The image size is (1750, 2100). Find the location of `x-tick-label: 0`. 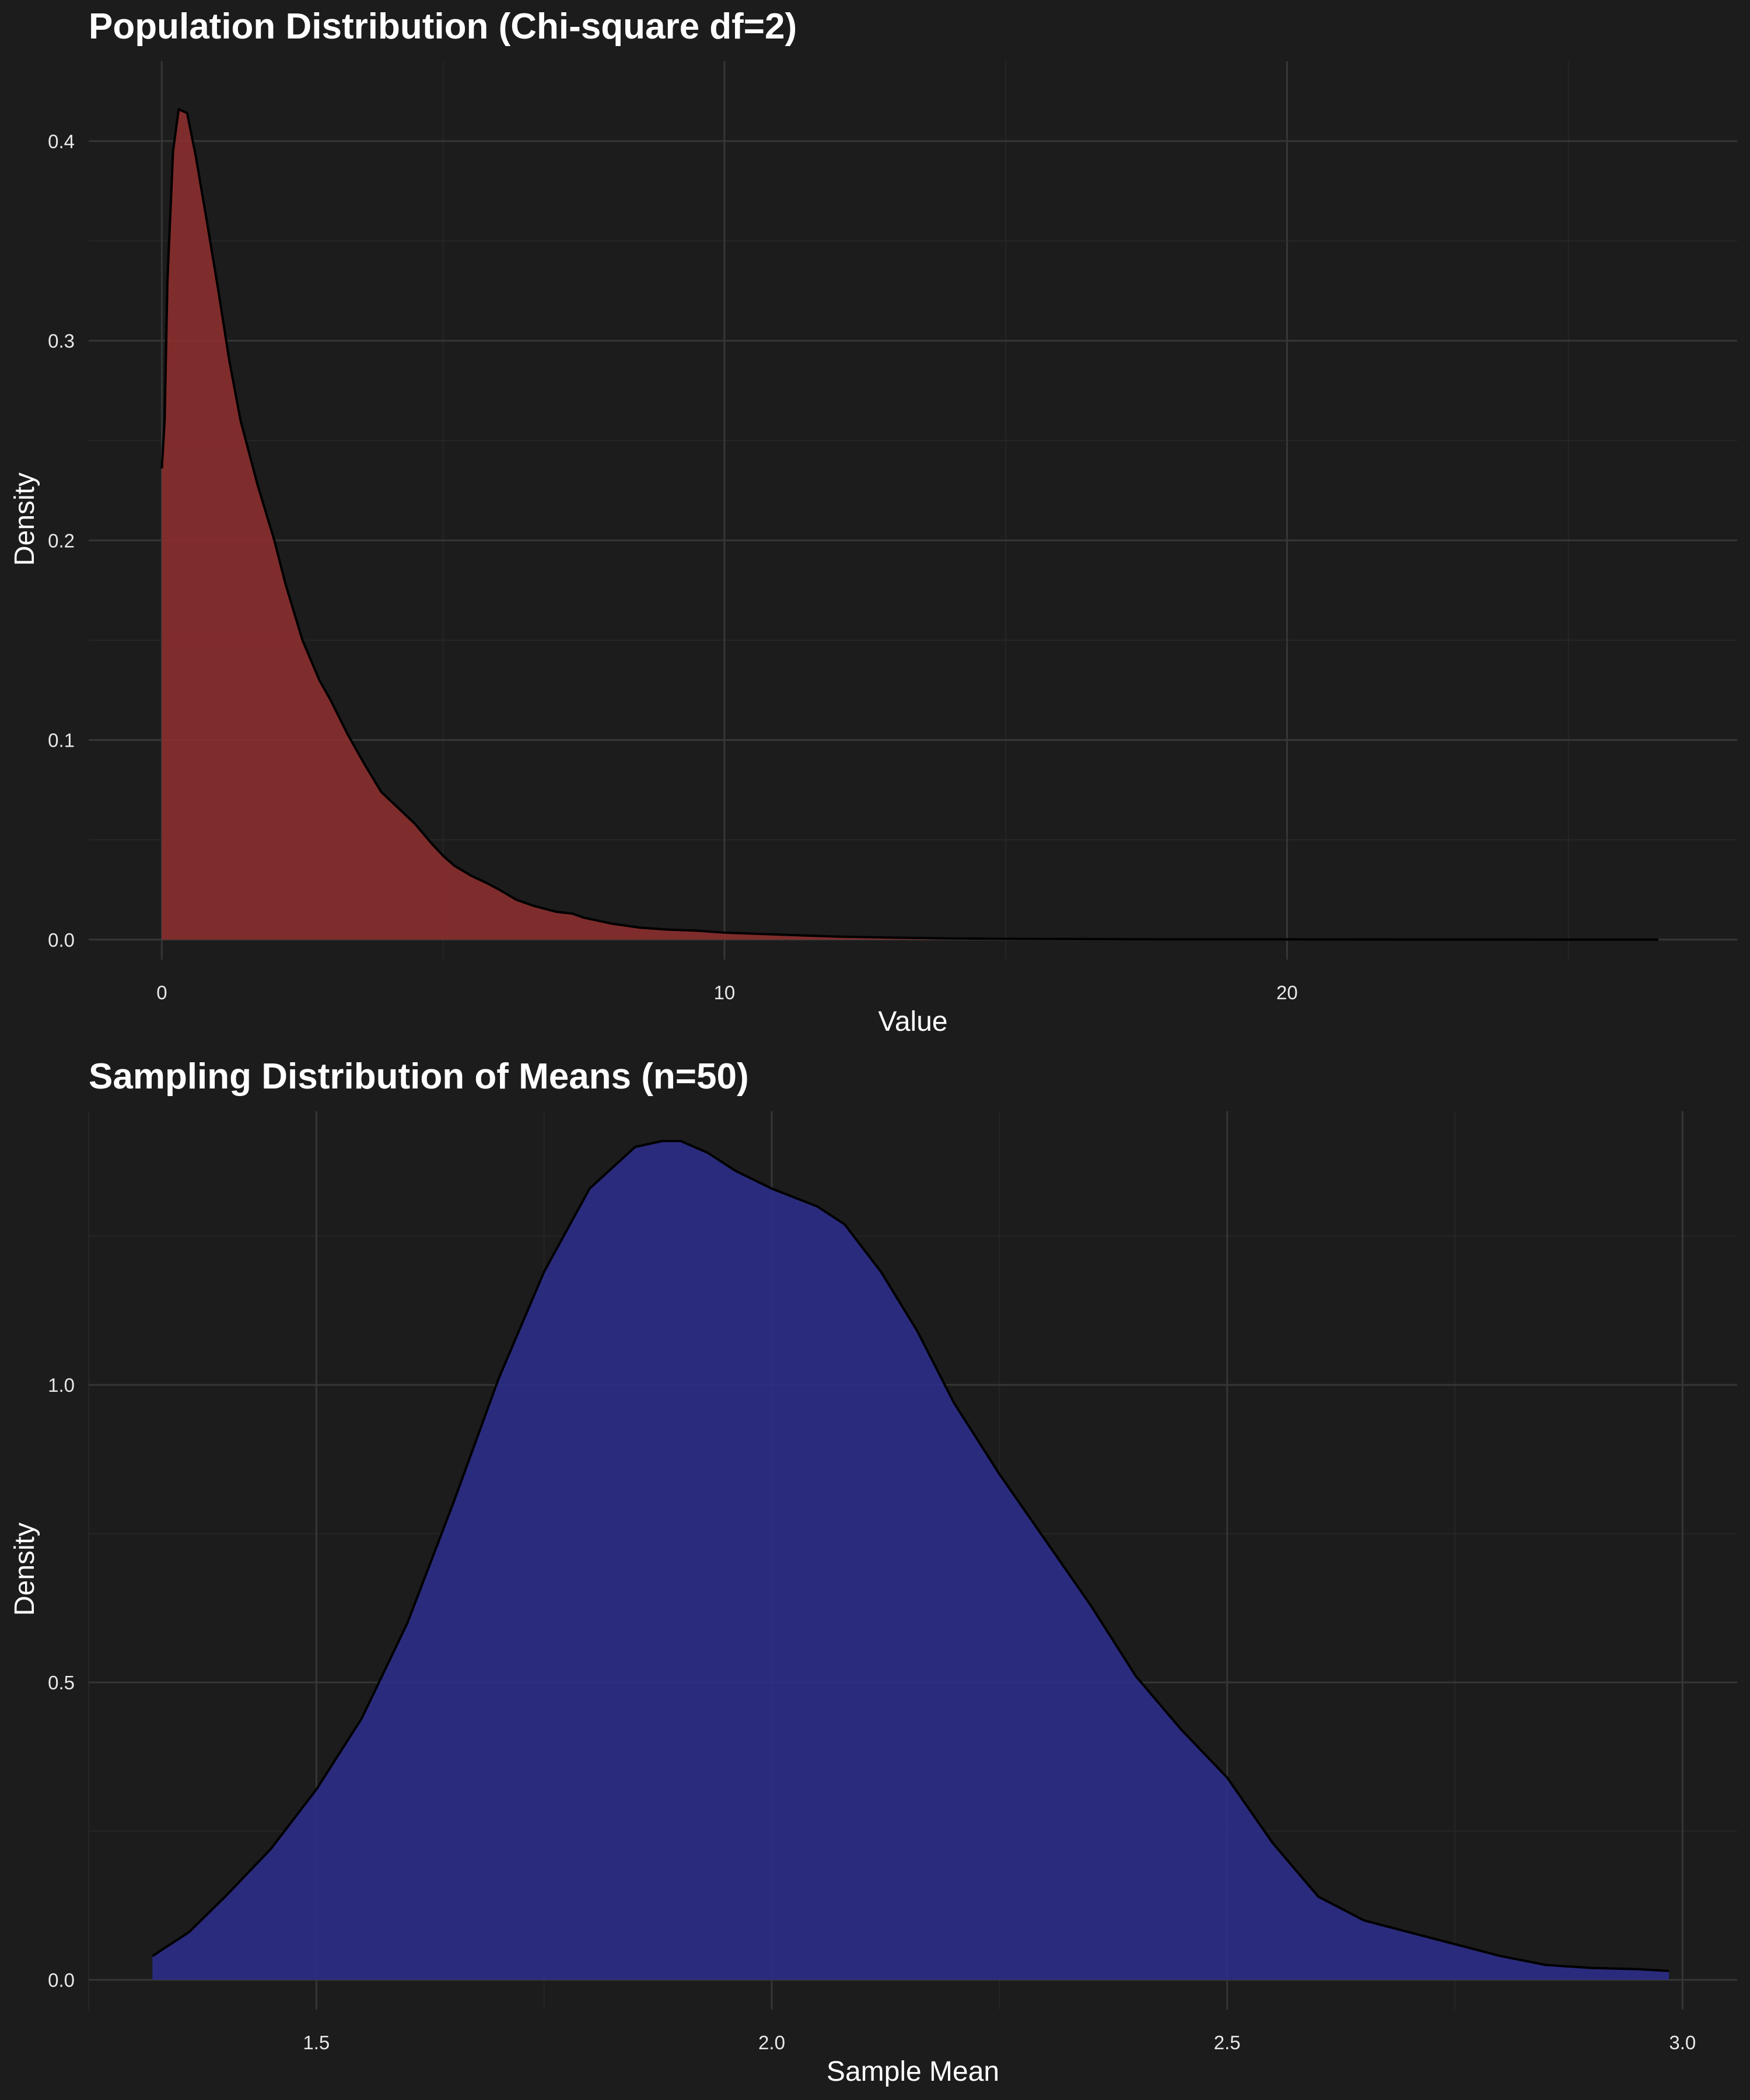

x-tick-label: 0 is located at coordinates (161, 992).